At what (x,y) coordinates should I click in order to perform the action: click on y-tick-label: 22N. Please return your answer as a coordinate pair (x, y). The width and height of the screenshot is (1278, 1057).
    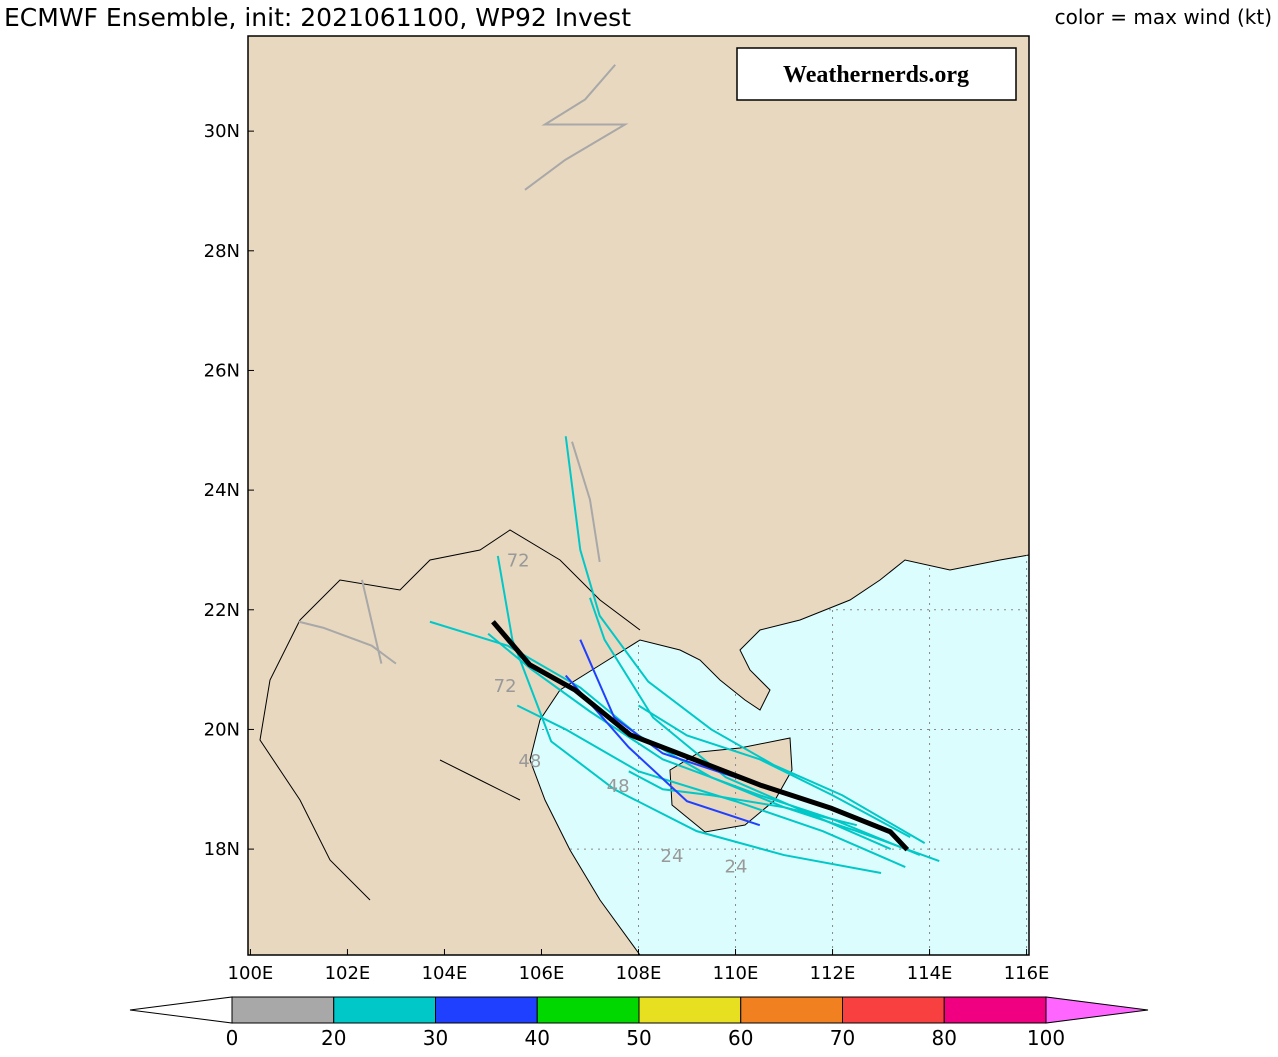
    Looking at the image, I should click on (222, 610).